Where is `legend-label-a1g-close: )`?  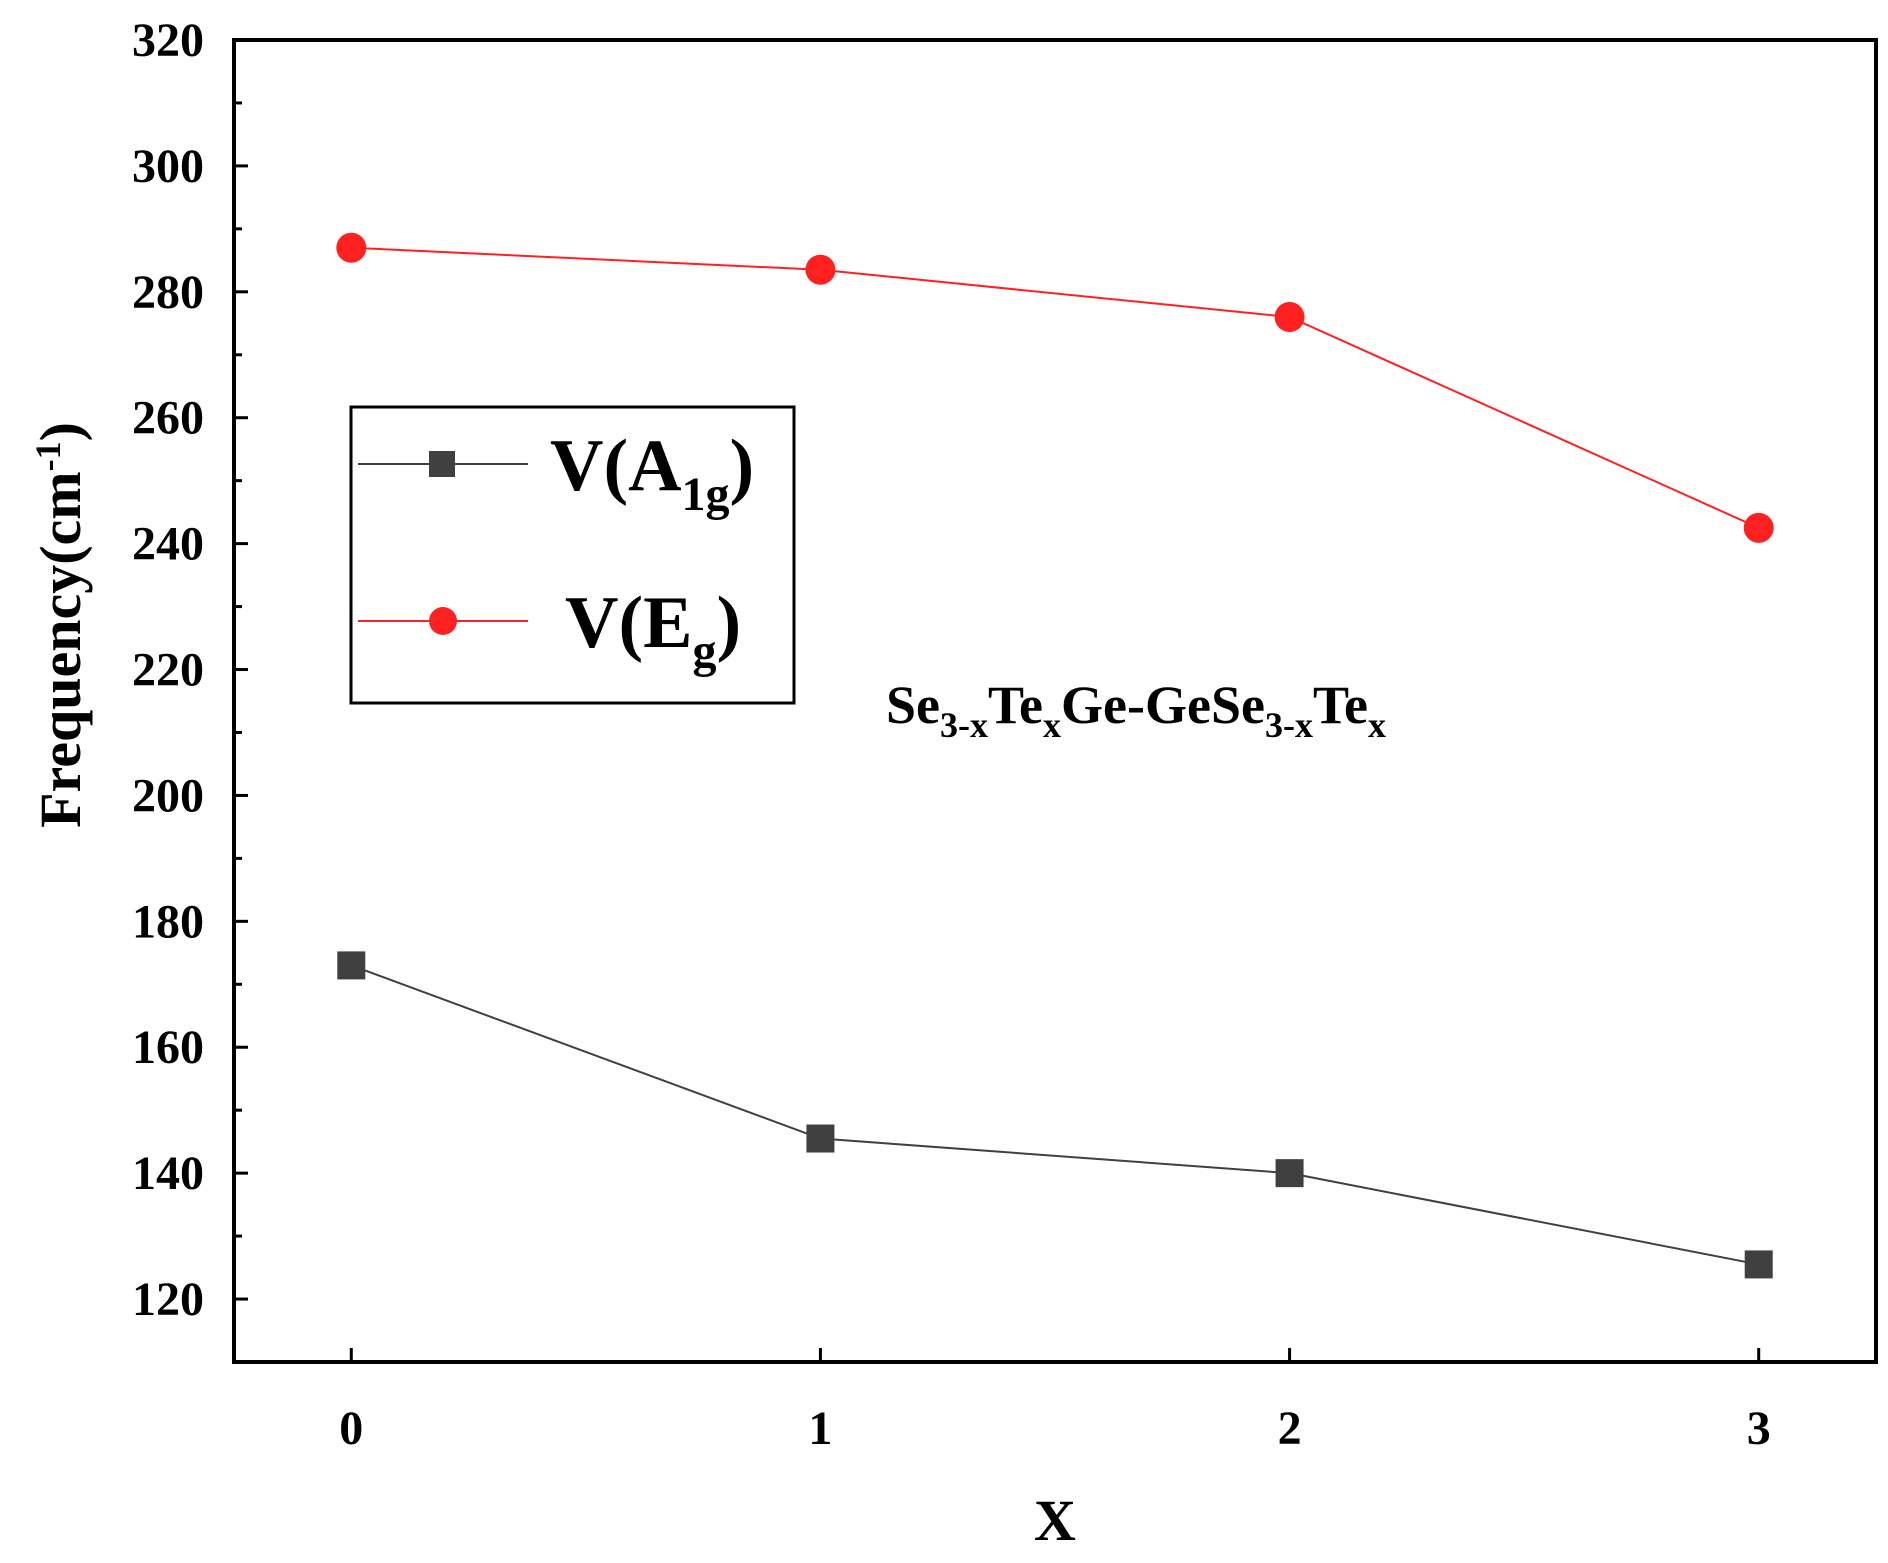
legend-label-a1g-close: ) is located at coordinates (742, 466).